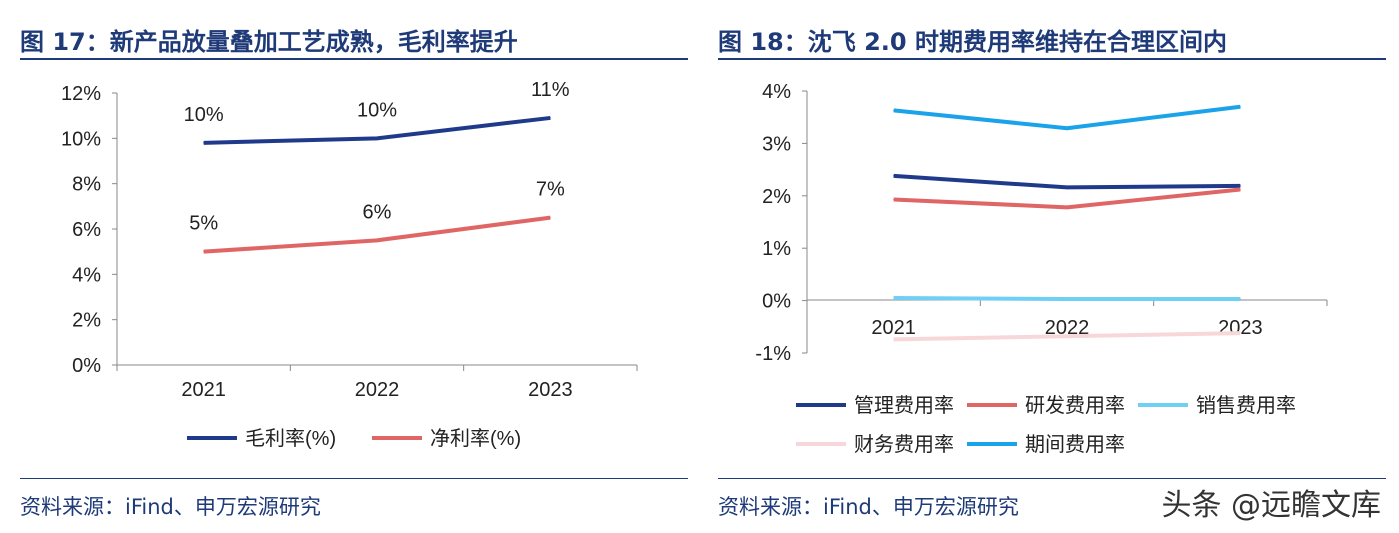  Describe the element at coordinates (1075, 405) in the screenshot. I see `legend-label: 研发费用率` at that location.